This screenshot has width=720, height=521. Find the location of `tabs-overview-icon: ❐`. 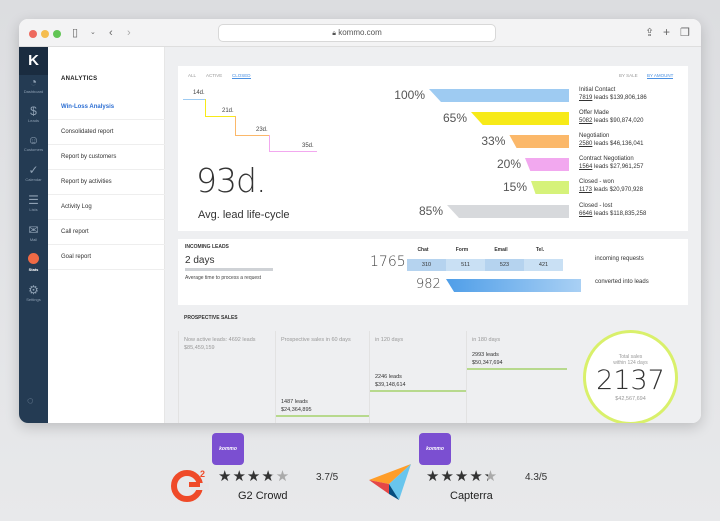

tabs-overview-icon: ❐ is located at coordinates (685, 33).